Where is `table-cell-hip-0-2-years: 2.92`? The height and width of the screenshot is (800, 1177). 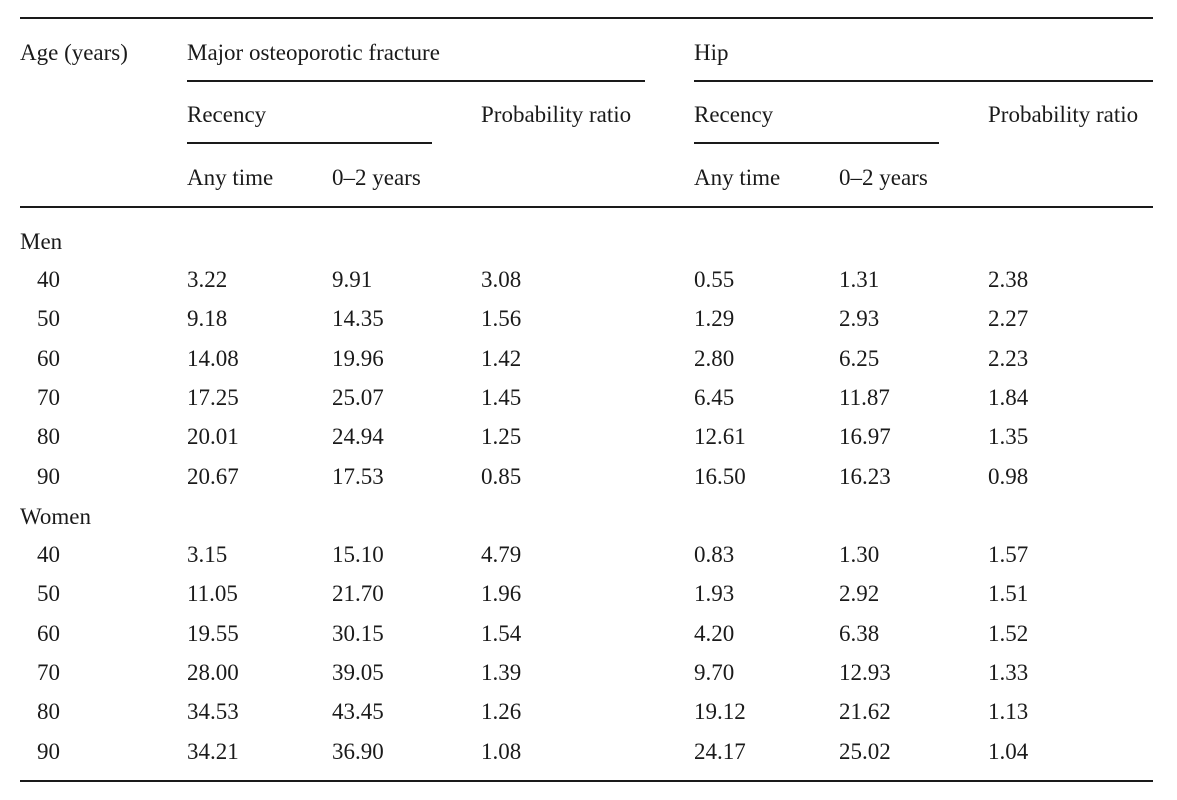 table-cell-hip-0-2-years: 2.92 is located at coordinates (859, 593).